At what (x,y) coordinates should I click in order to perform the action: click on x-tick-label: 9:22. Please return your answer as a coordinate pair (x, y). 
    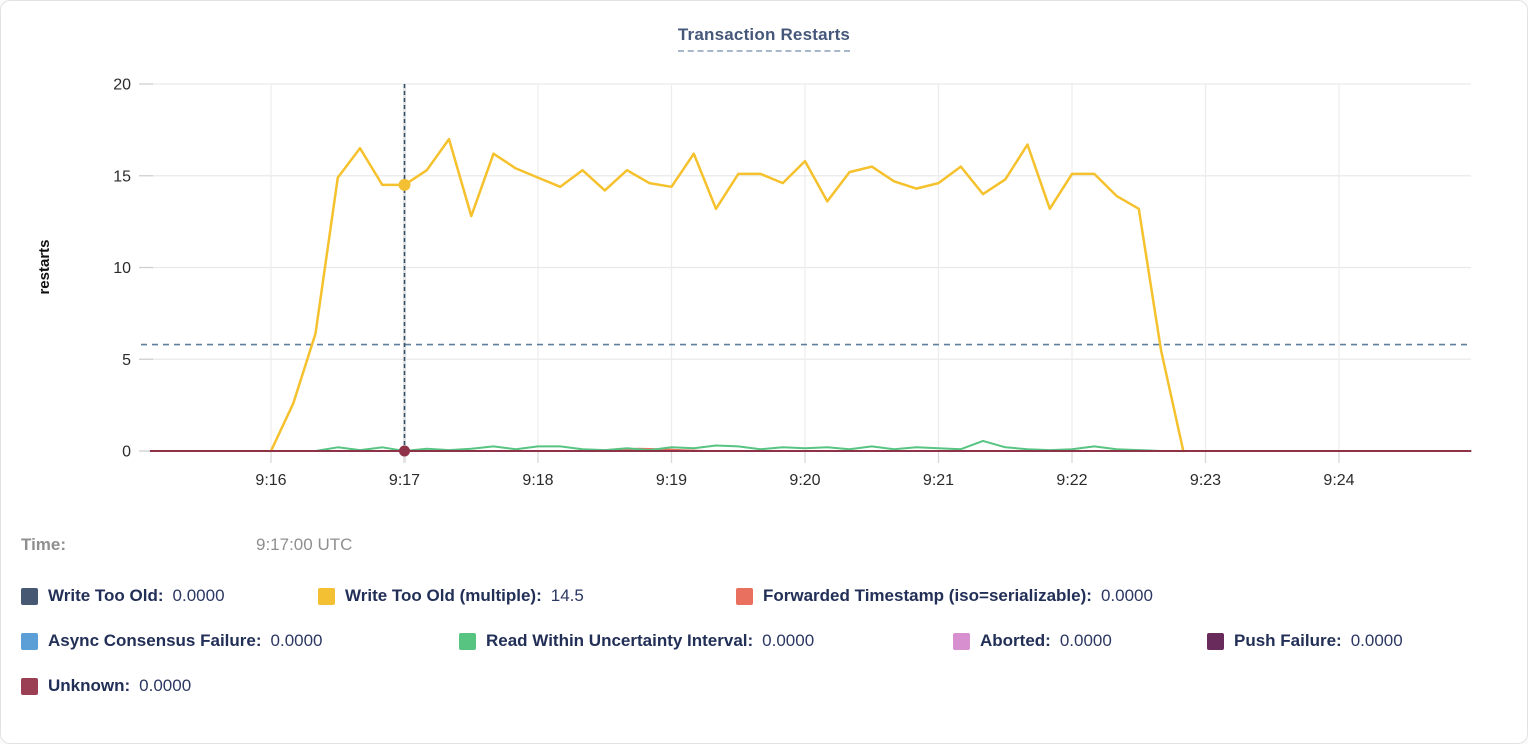
    Looking at the image, I should click on (1071, 480).